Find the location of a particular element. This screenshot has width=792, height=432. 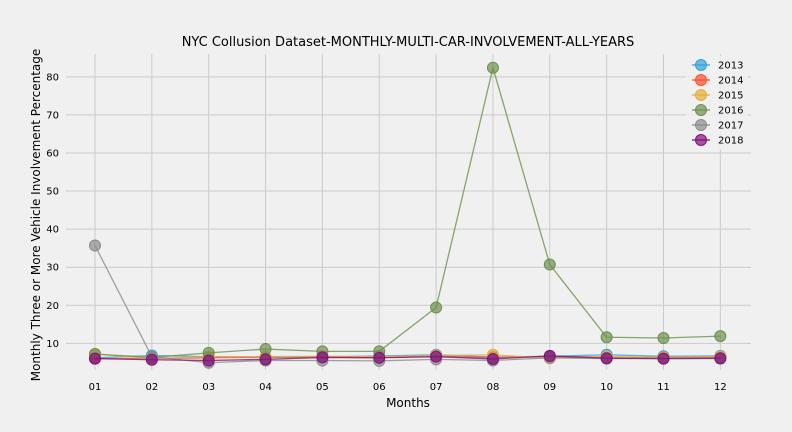

legend: 2013 2014 2015 2016 2017 2018 is located at coordinates (717, 103).